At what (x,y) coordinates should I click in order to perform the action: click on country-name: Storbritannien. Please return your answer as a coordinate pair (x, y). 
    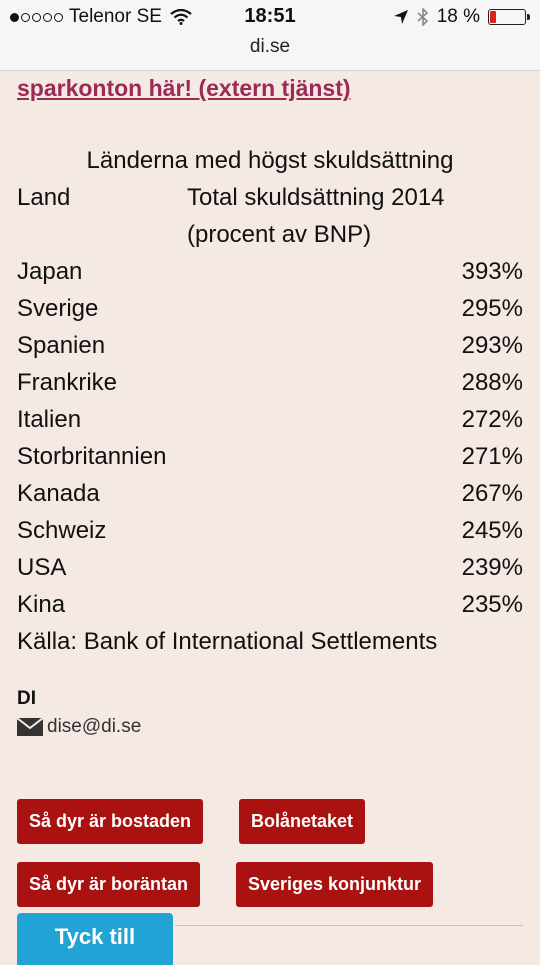
    Looking at the image, I should click on (92, 456).